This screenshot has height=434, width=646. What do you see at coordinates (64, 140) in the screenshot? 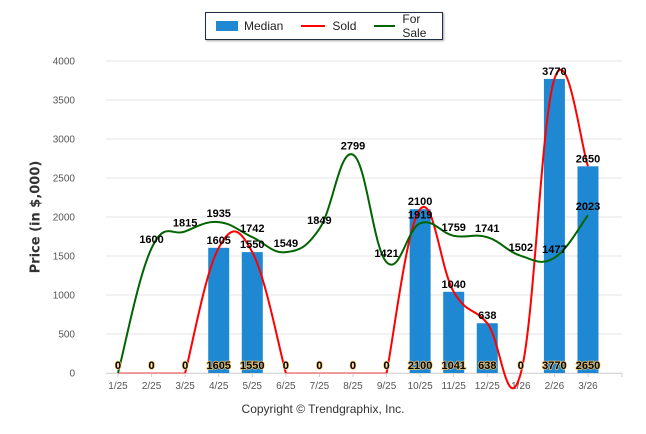
I see `y-tick-label: 3000` at bounding box center [64, 140].